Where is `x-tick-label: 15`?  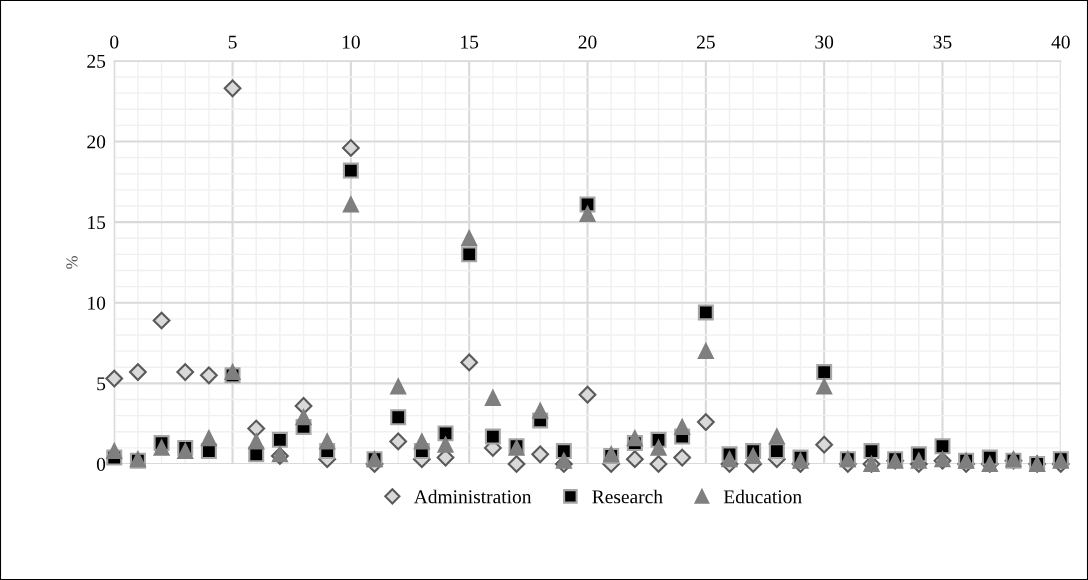
x-tick-label: 15 is located at coordinates (470, 42).